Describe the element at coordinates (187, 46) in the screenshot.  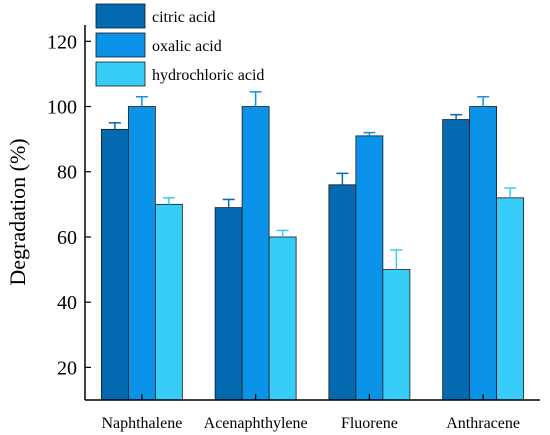
I see `legend-label: oxalic acid` at that location.